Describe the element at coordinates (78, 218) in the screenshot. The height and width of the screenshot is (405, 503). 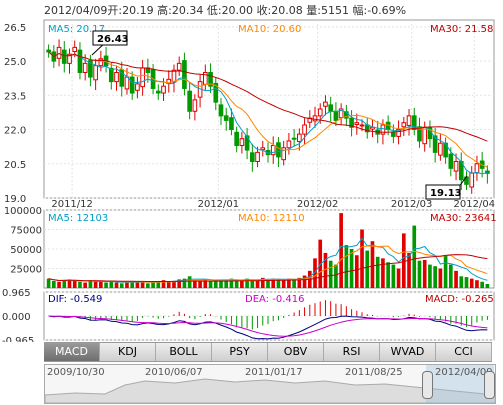
I see `vol-ma5-label: MA5: 12103` at that location.